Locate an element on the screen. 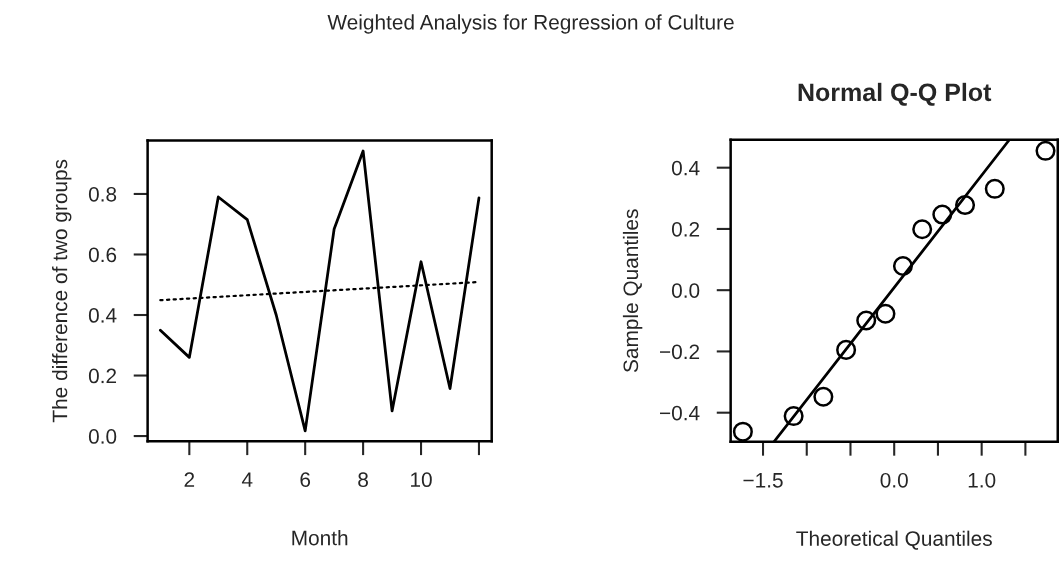 The image size is (1062, 573). x-tick-label: 6 is located at coordinates (305, 480).